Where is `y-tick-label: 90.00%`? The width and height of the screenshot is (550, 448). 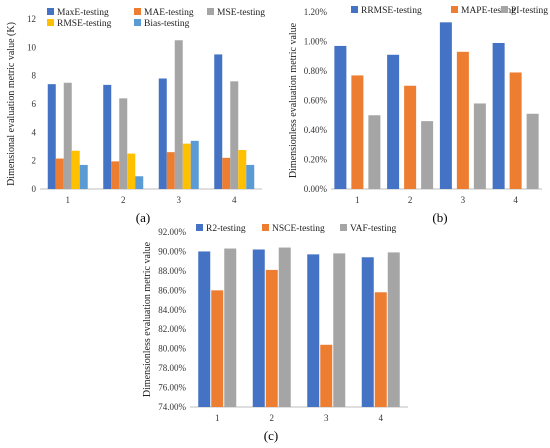
y-tick-label: 90.00% is located at coordinates (172, 251).